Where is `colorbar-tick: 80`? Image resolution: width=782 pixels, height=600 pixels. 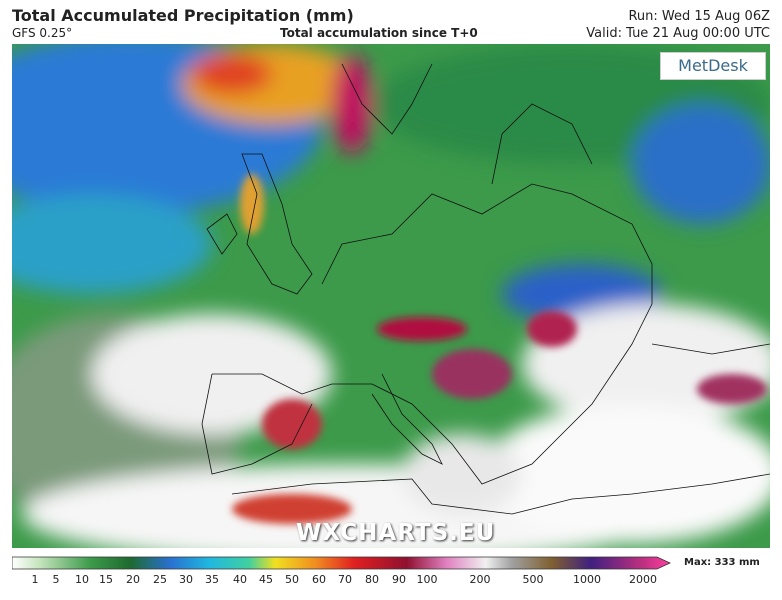 colorbar-tick: 80 is located at coordinates (372, 579).